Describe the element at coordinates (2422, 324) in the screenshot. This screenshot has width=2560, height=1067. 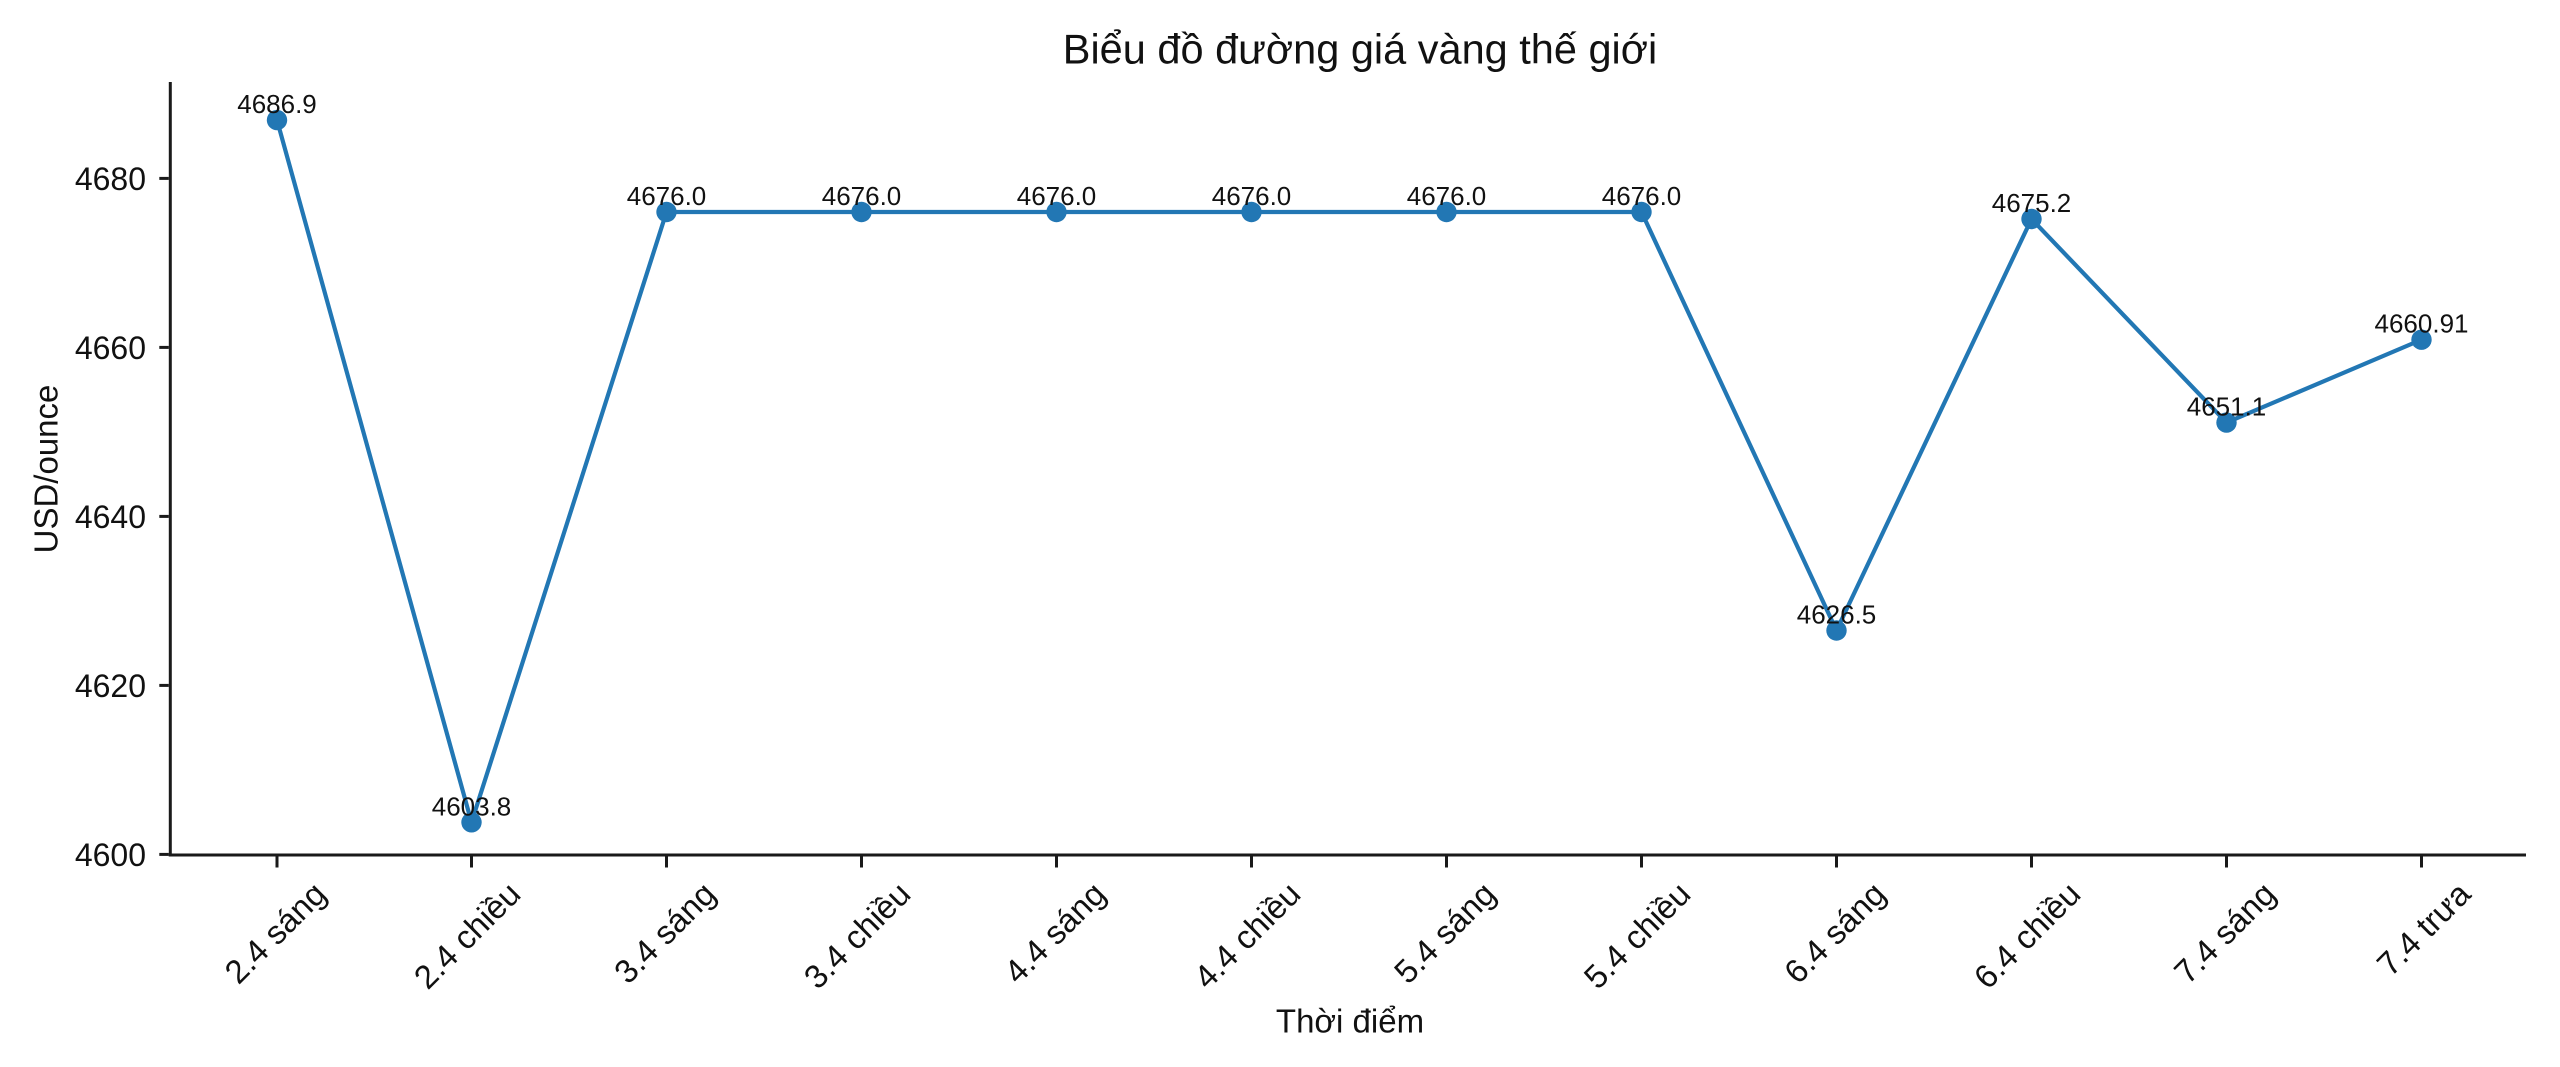
I see `svg-text: 4660.91` at that location.